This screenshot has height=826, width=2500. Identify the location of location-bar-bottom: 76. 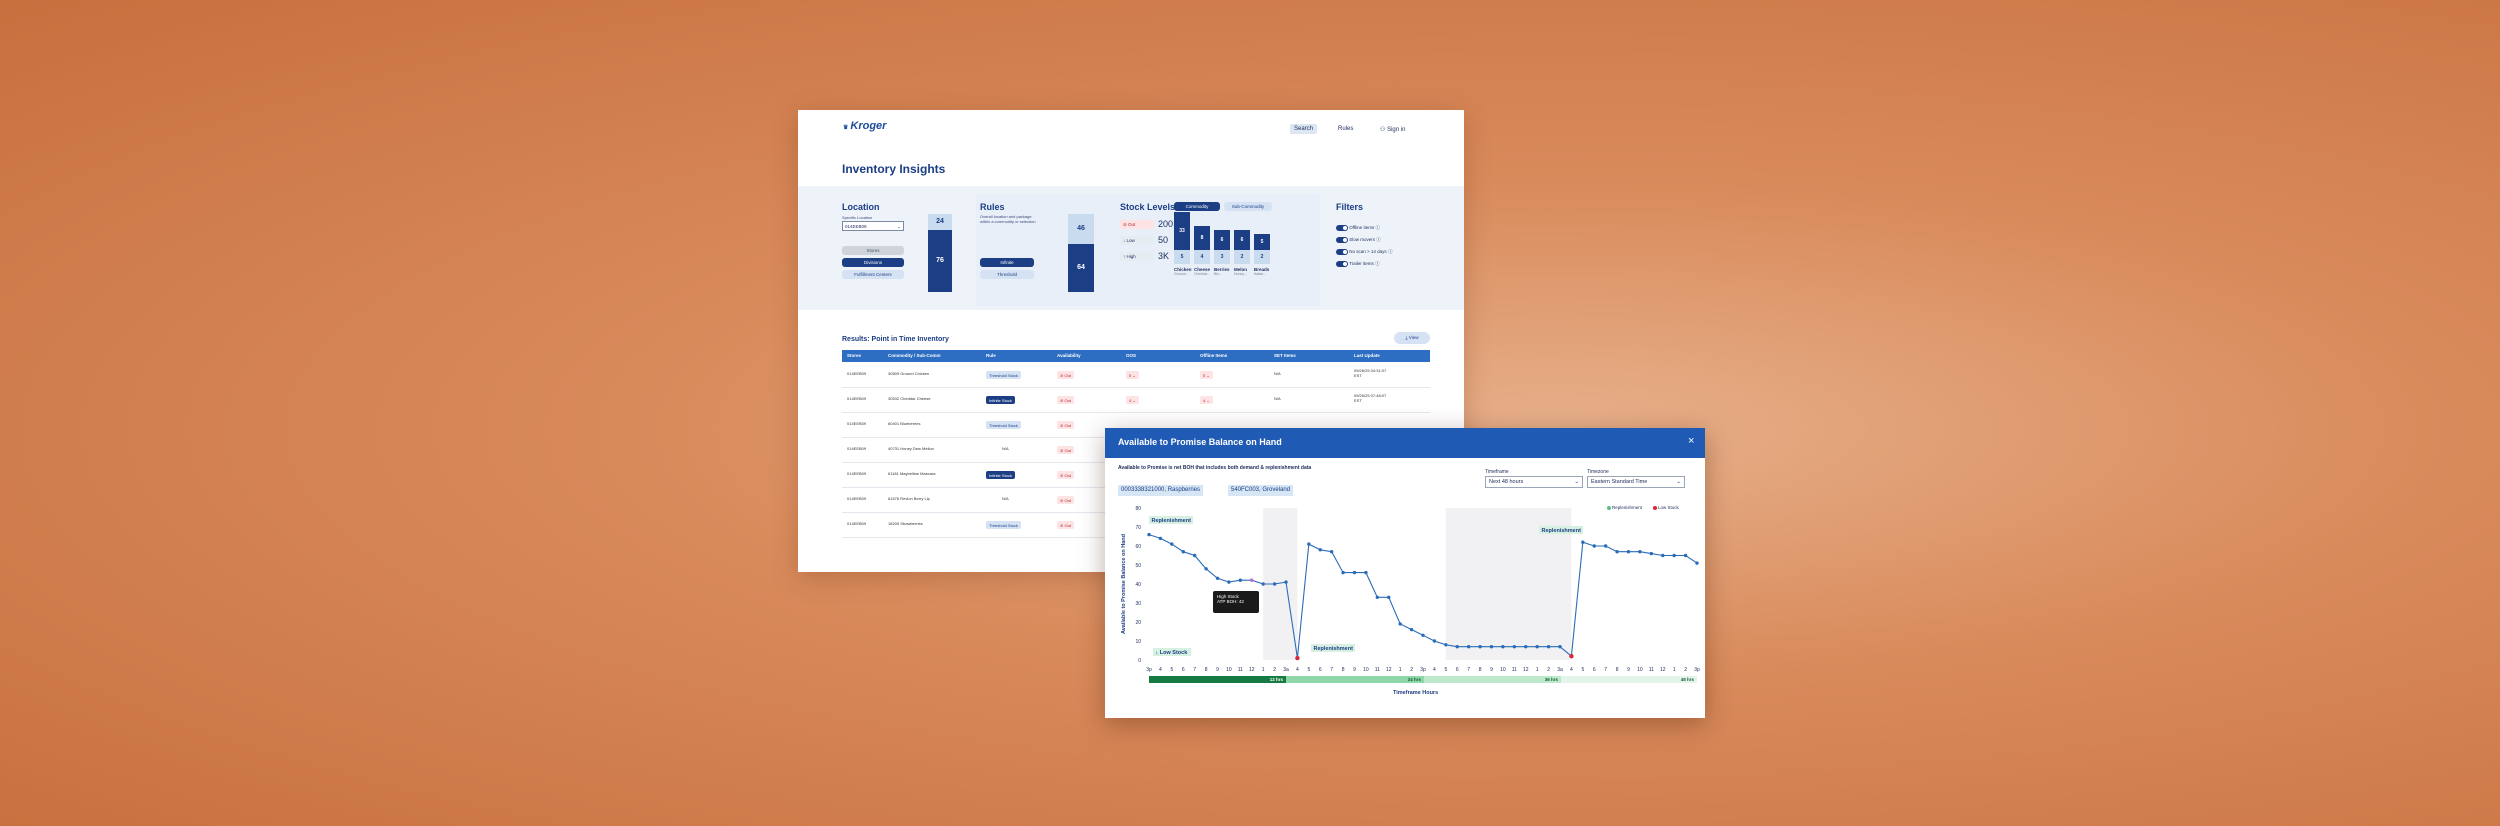
(940, 261).